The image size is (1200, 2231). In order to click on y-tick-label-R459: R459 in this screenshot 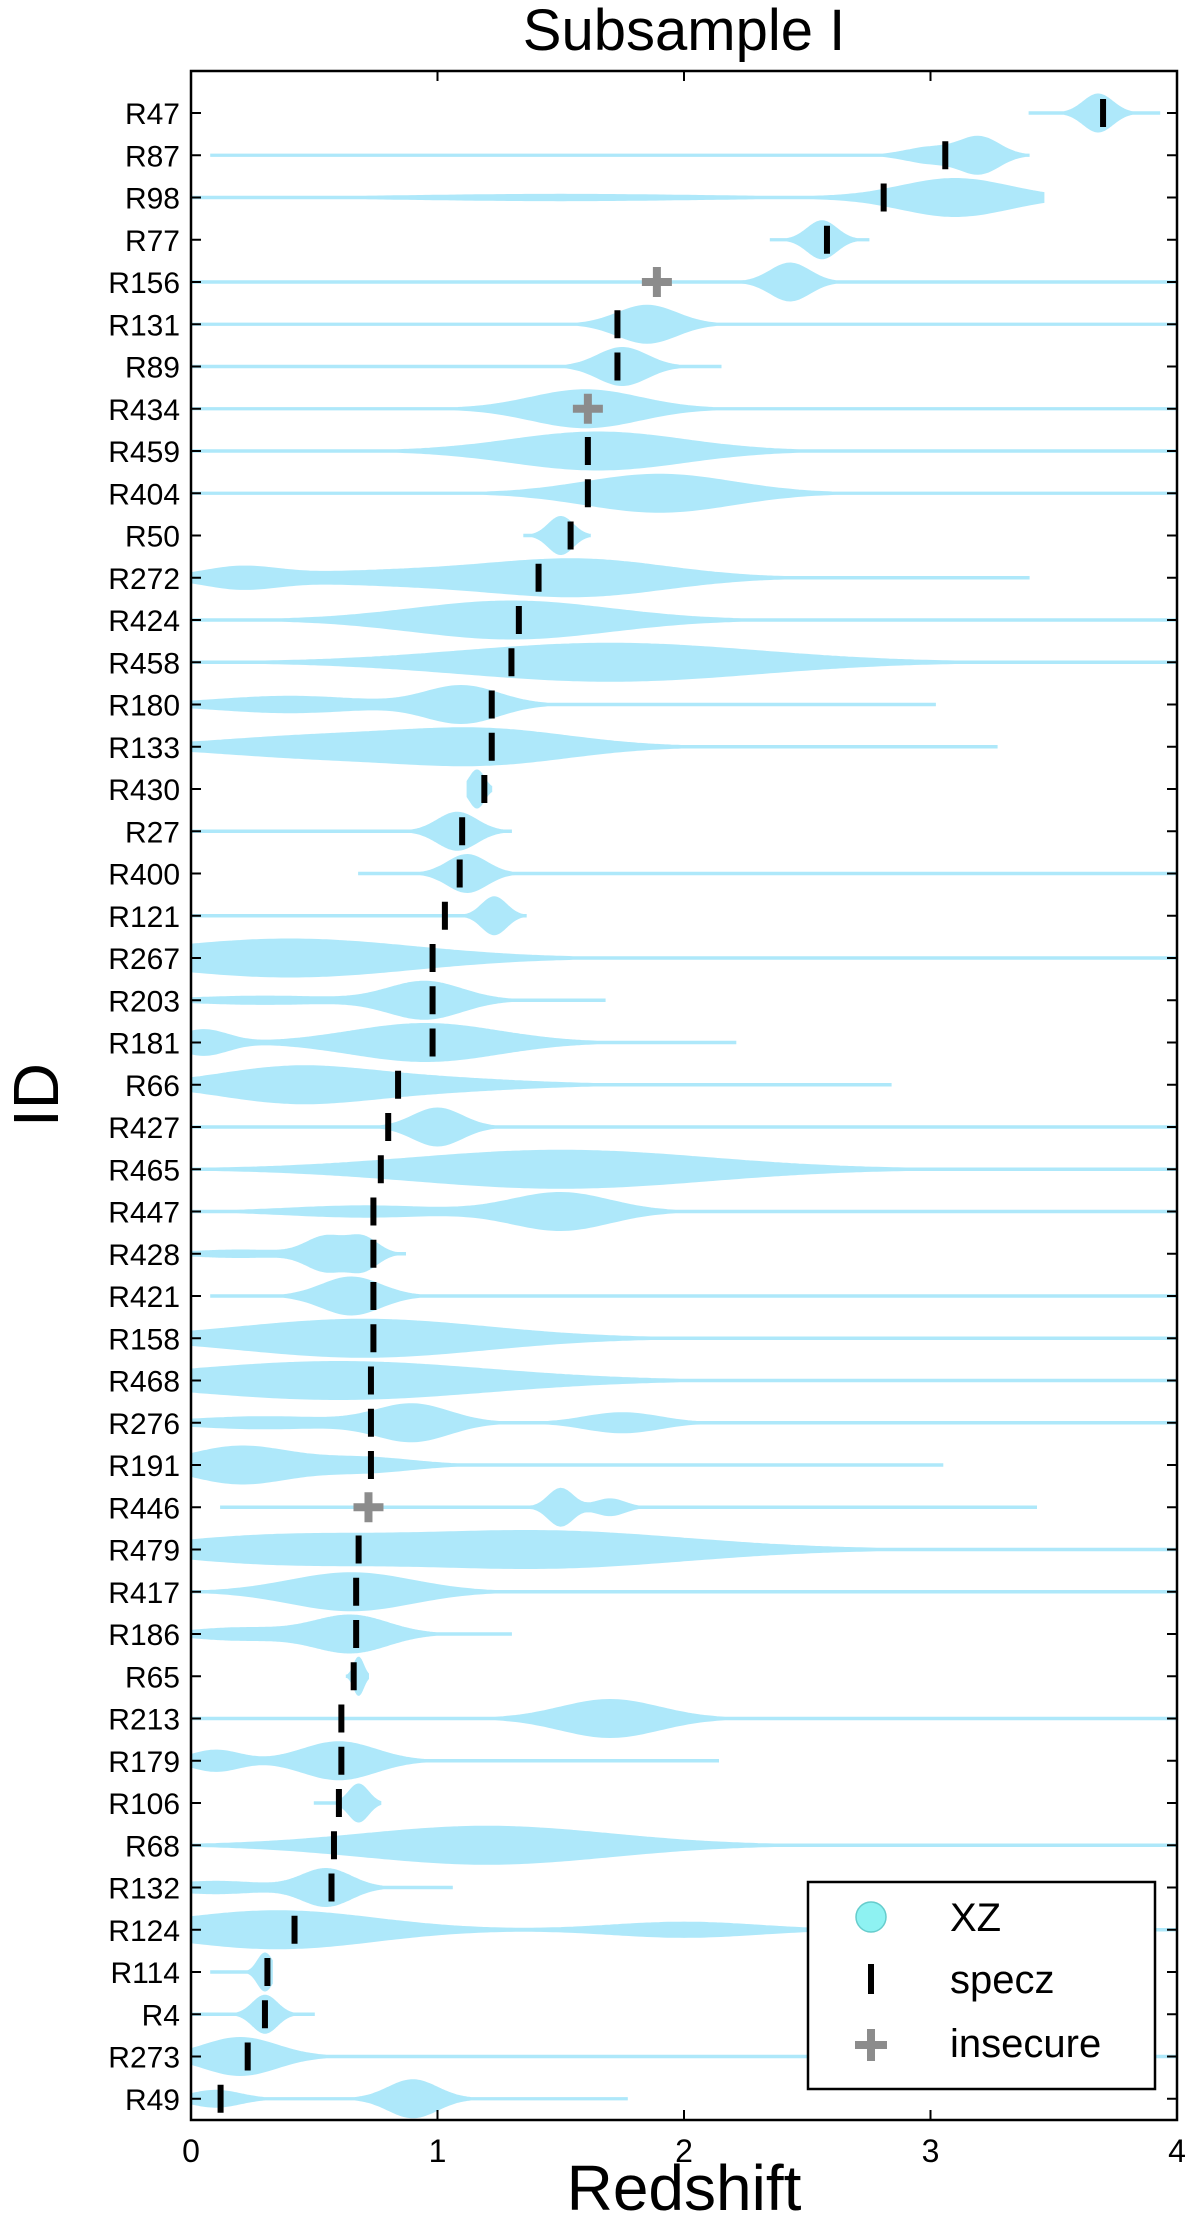, I will do `click(144, 452)`.